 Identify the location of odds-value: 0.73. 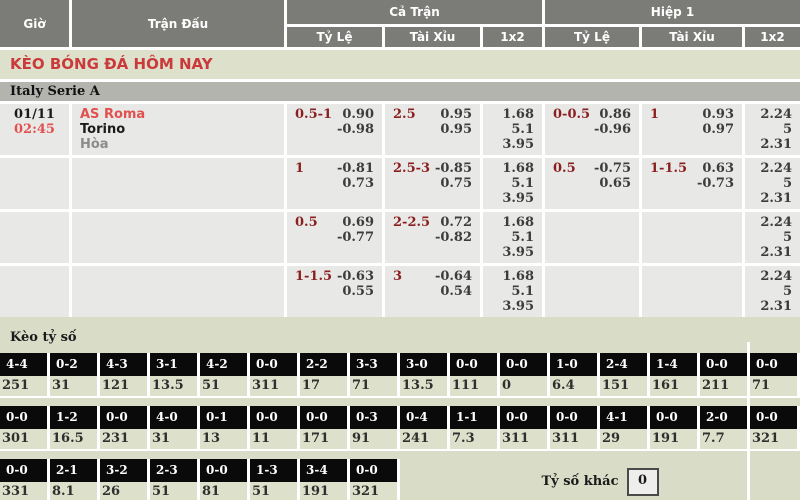
(358, 183).